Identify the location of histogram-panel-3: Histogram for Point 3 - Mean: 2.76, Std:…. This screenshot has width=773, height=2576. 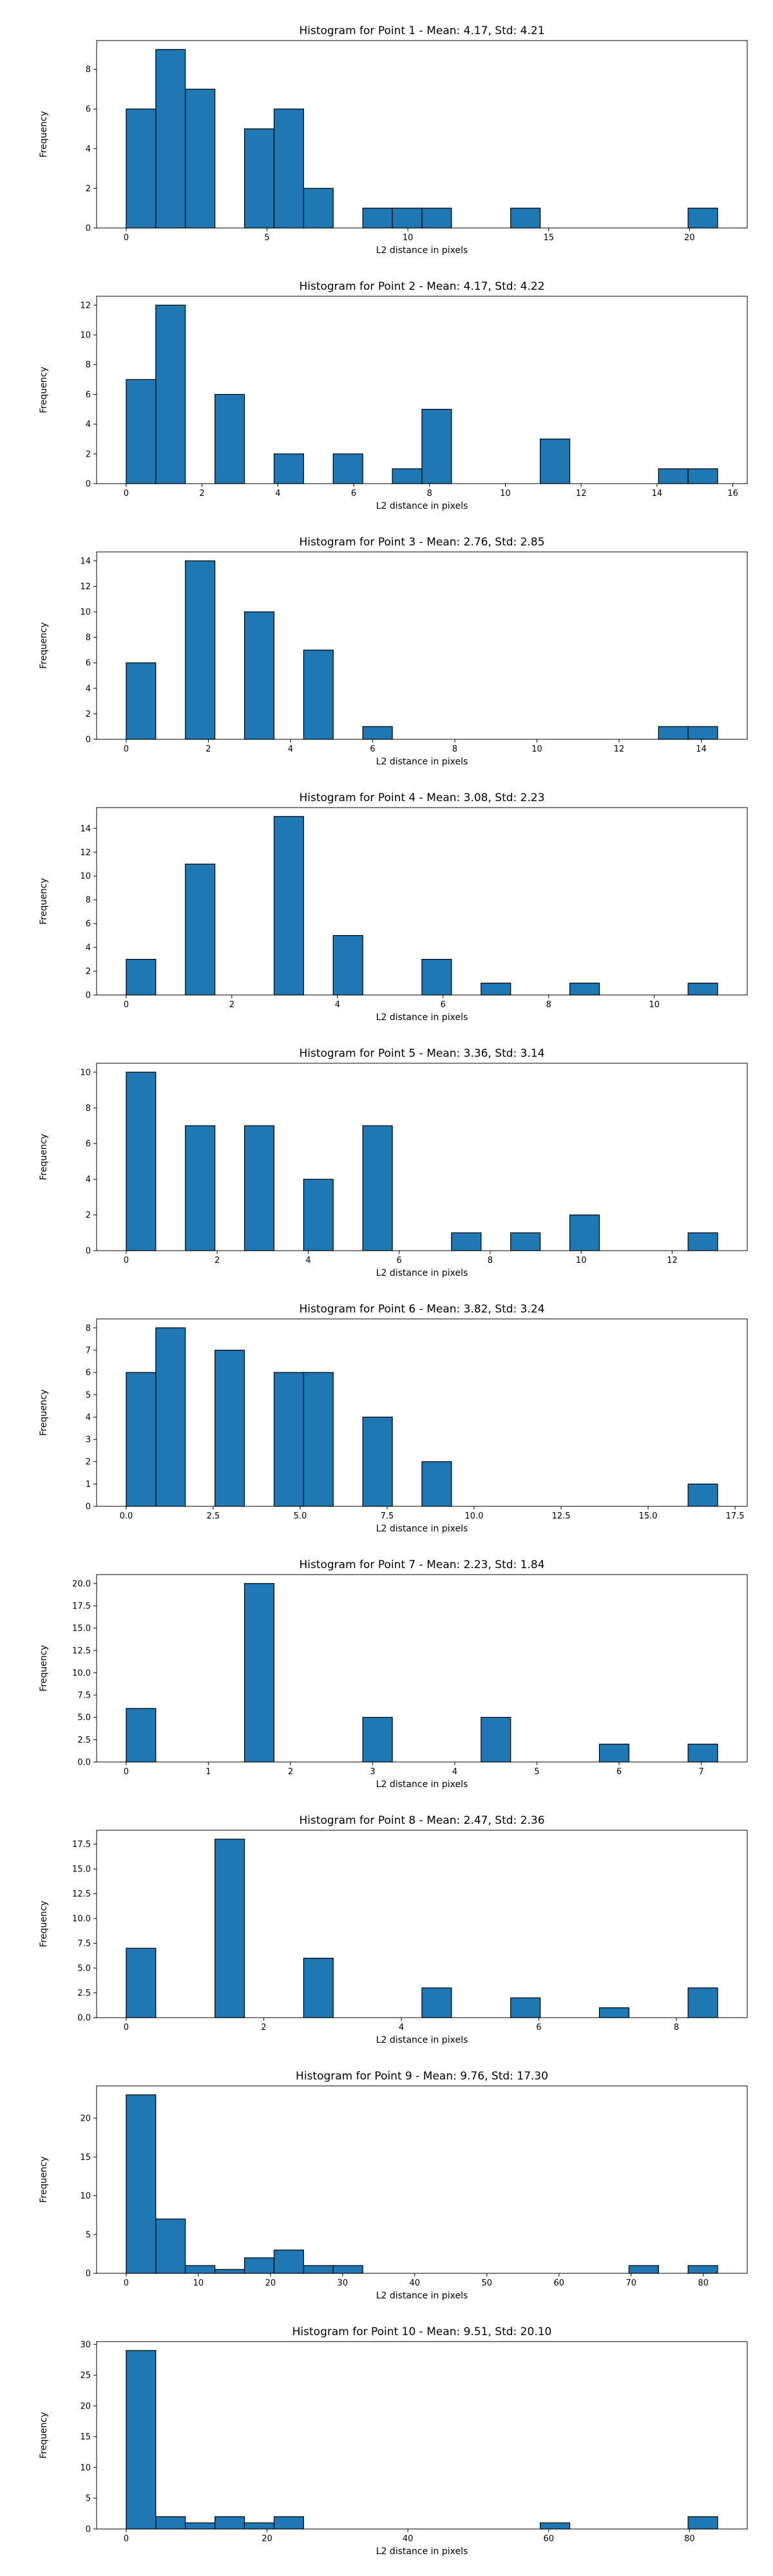
(393, 651).